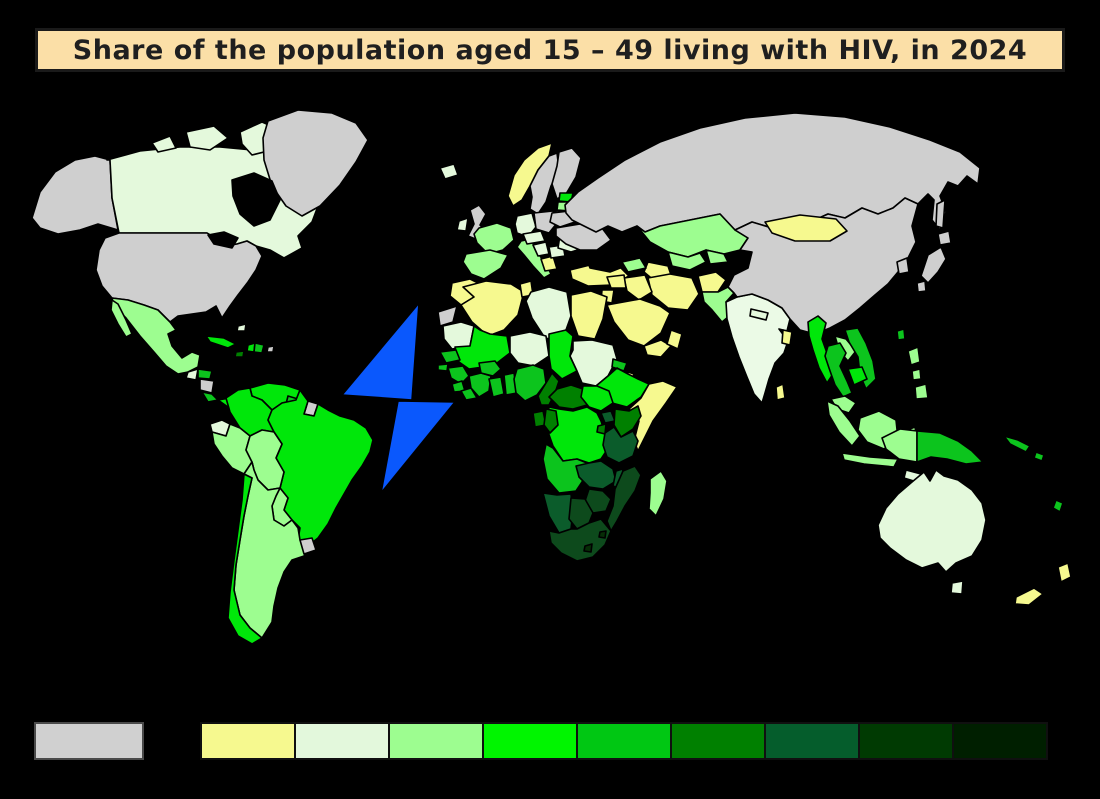 The height and width of the screenshot is (799, 1100). What do you see at coordinates (717, 257) in the screenshot?
I see `country-kyrgyzstan` at bounding box center [717, 257].